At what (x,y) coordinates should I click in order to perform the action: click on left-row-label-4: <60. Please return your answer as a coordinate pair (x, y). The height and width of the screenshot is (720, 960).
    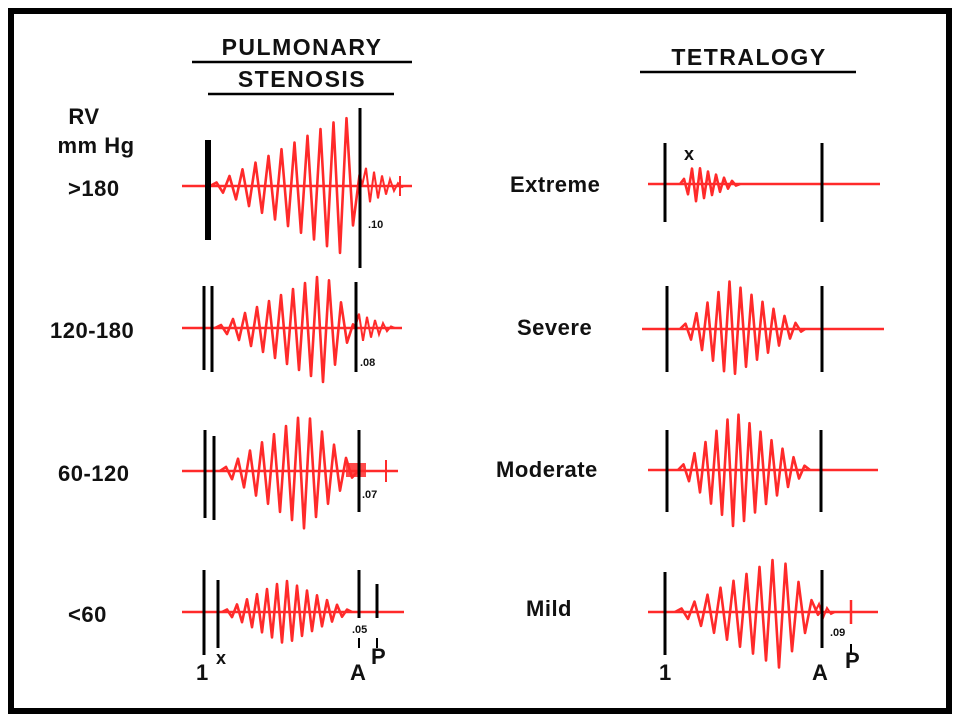
    Looking at the image, I should click on (87, 614).